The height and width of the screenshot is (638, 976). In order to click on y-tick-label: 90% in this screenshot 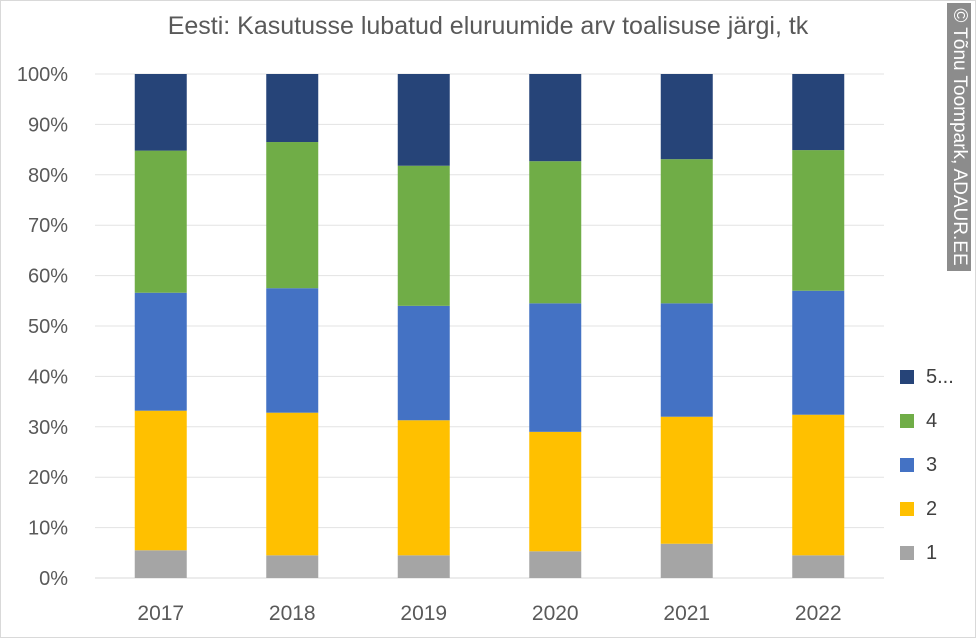, I will do `click(48, 125)`.